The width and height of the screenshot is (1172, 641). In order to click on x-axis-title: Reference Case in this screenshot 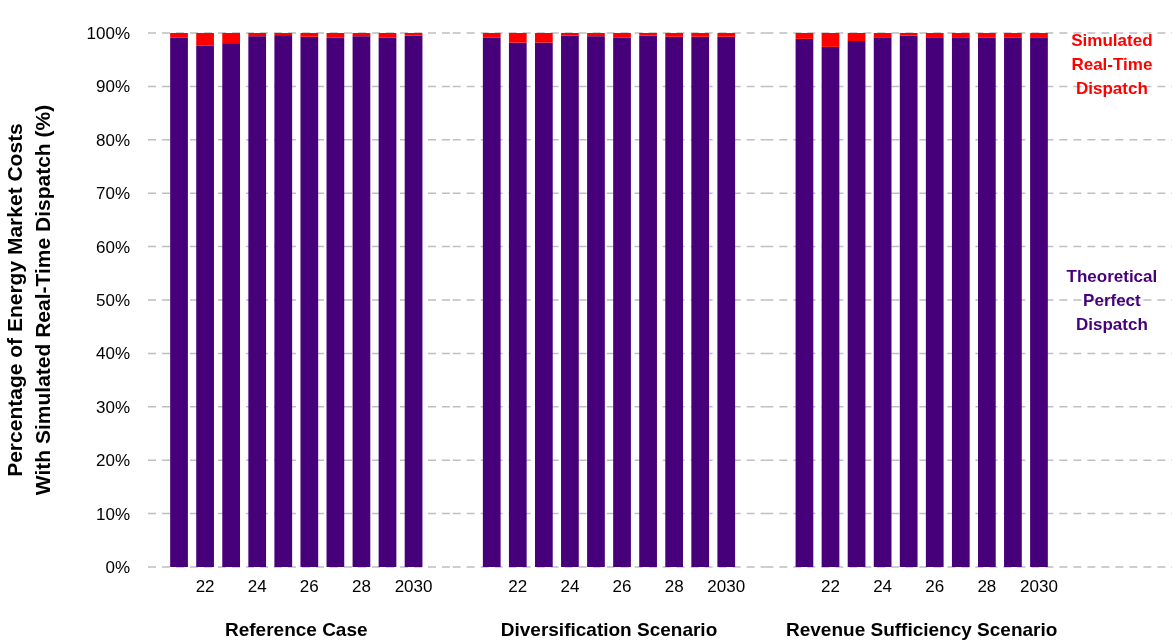, I will do `click(296, 629)`.